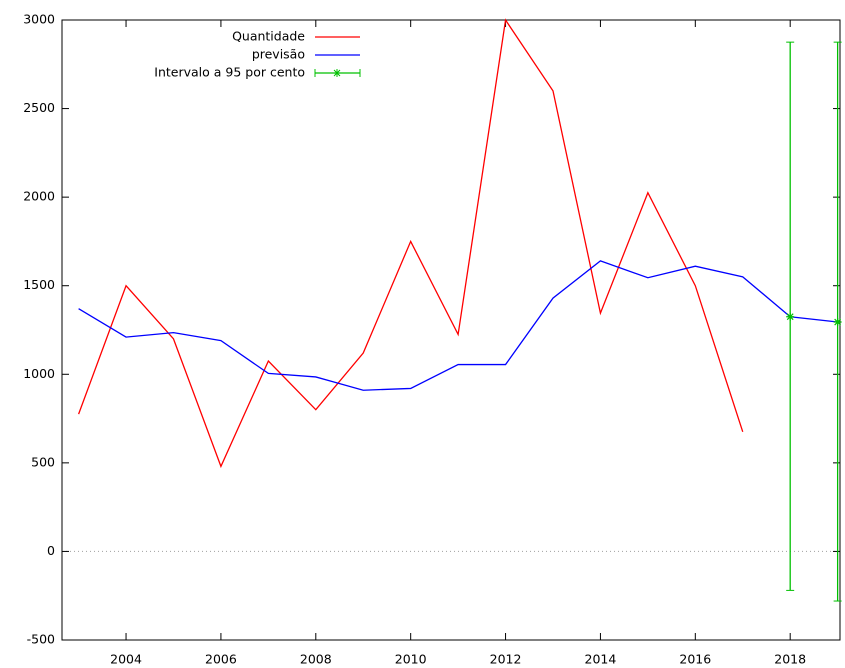 This screenshot has width=845, height=668. I want to click on x-tick-label: 2012, so click(506, 659).